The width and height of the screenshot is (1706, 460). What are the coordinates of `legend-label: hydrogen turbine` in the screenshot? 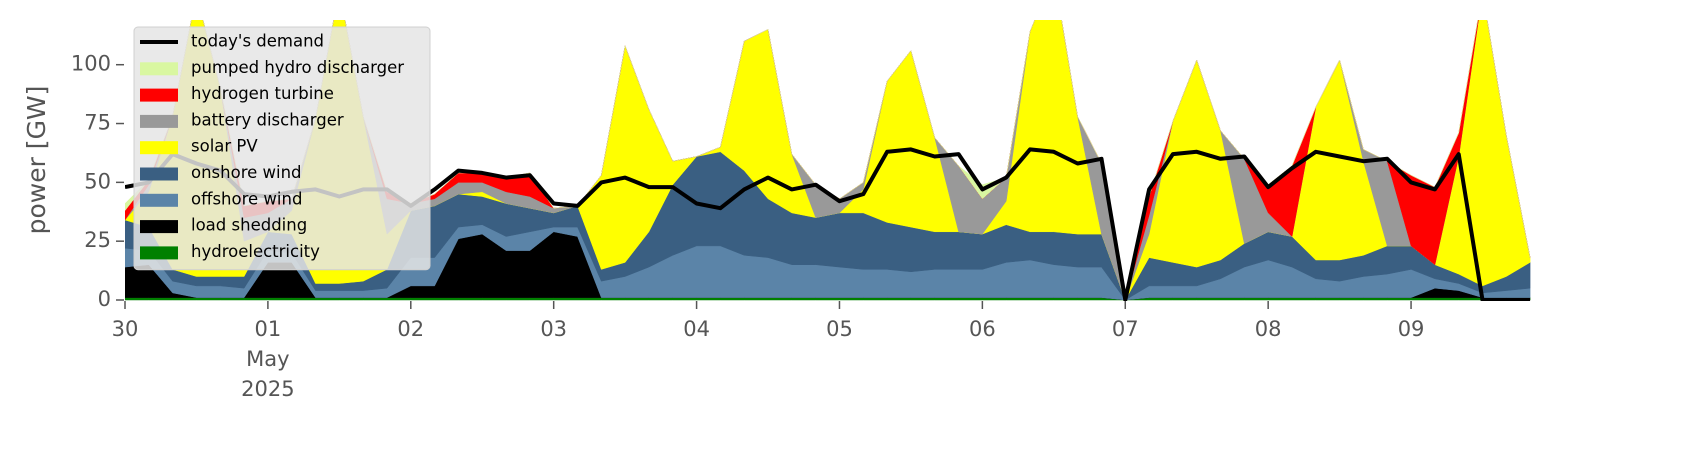 It's located at (262, 93).